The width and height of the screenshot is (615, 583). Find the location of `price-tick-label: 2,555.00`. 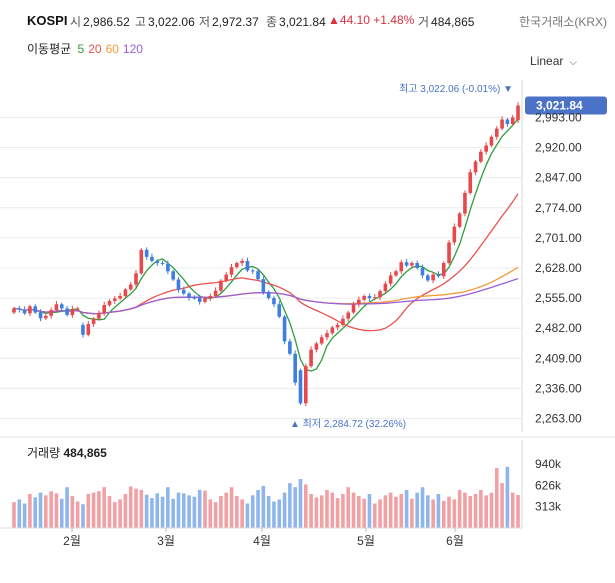

price-tick-label: 2,555.00 is located at coordinates (558, 298).